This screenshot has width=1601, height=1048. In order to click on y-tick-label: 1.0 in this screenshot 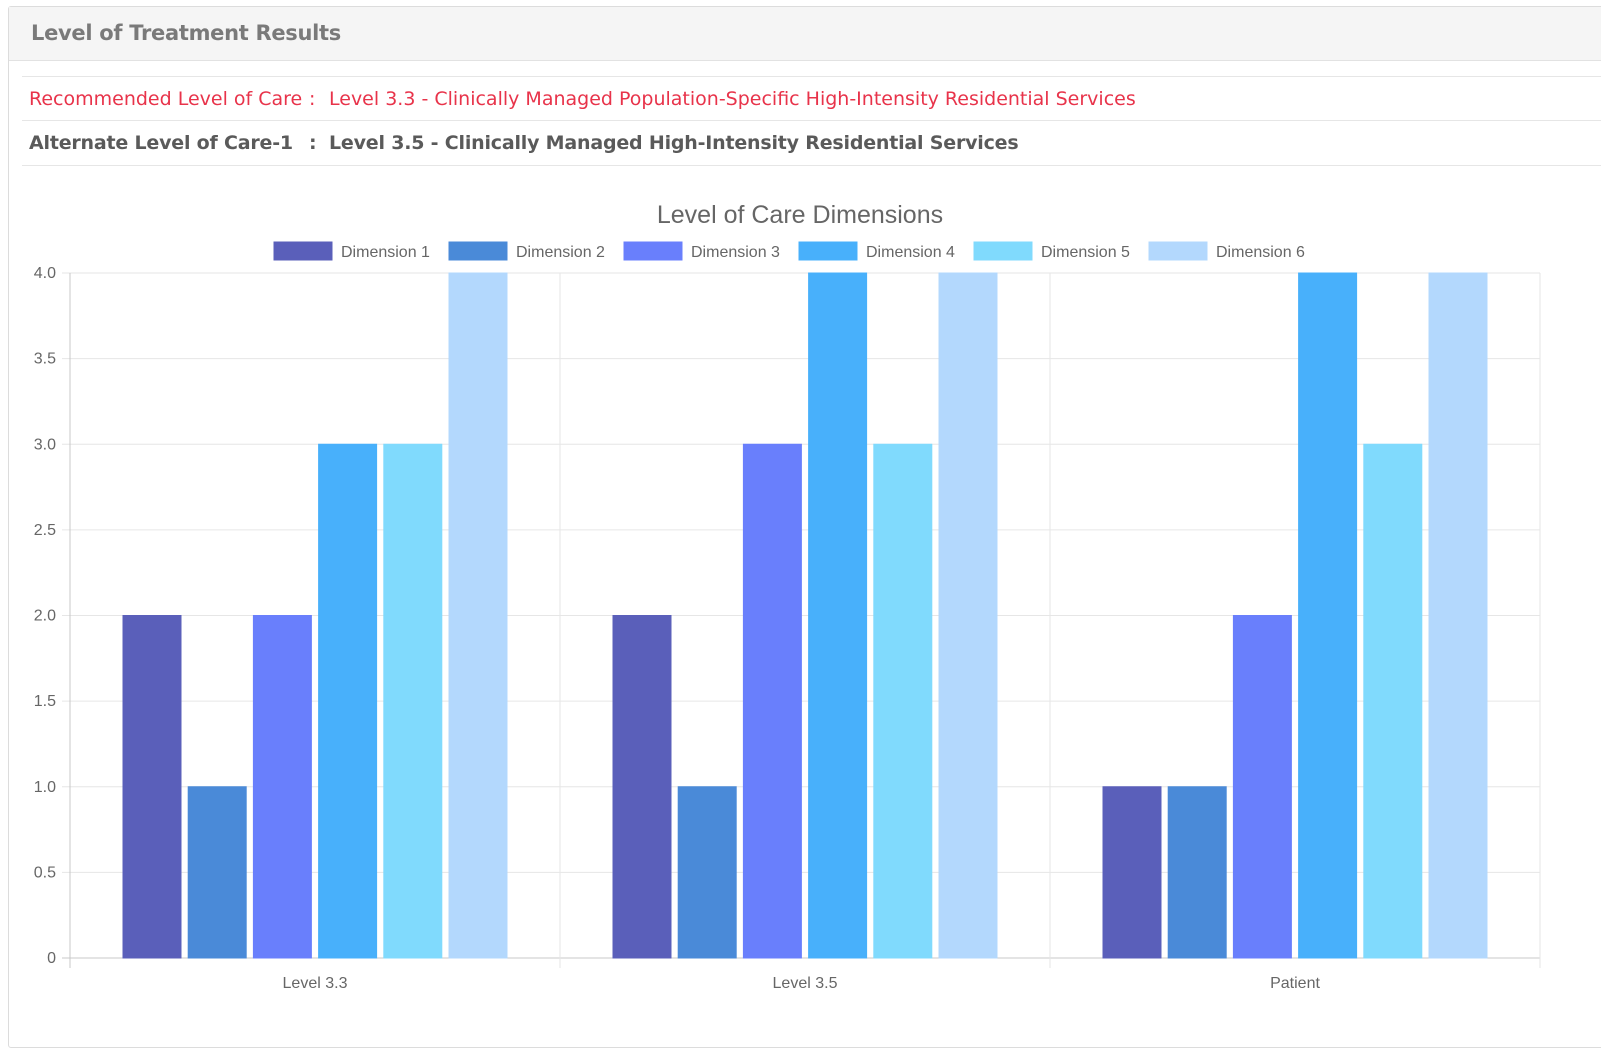, I will do `click(45, 787)`.